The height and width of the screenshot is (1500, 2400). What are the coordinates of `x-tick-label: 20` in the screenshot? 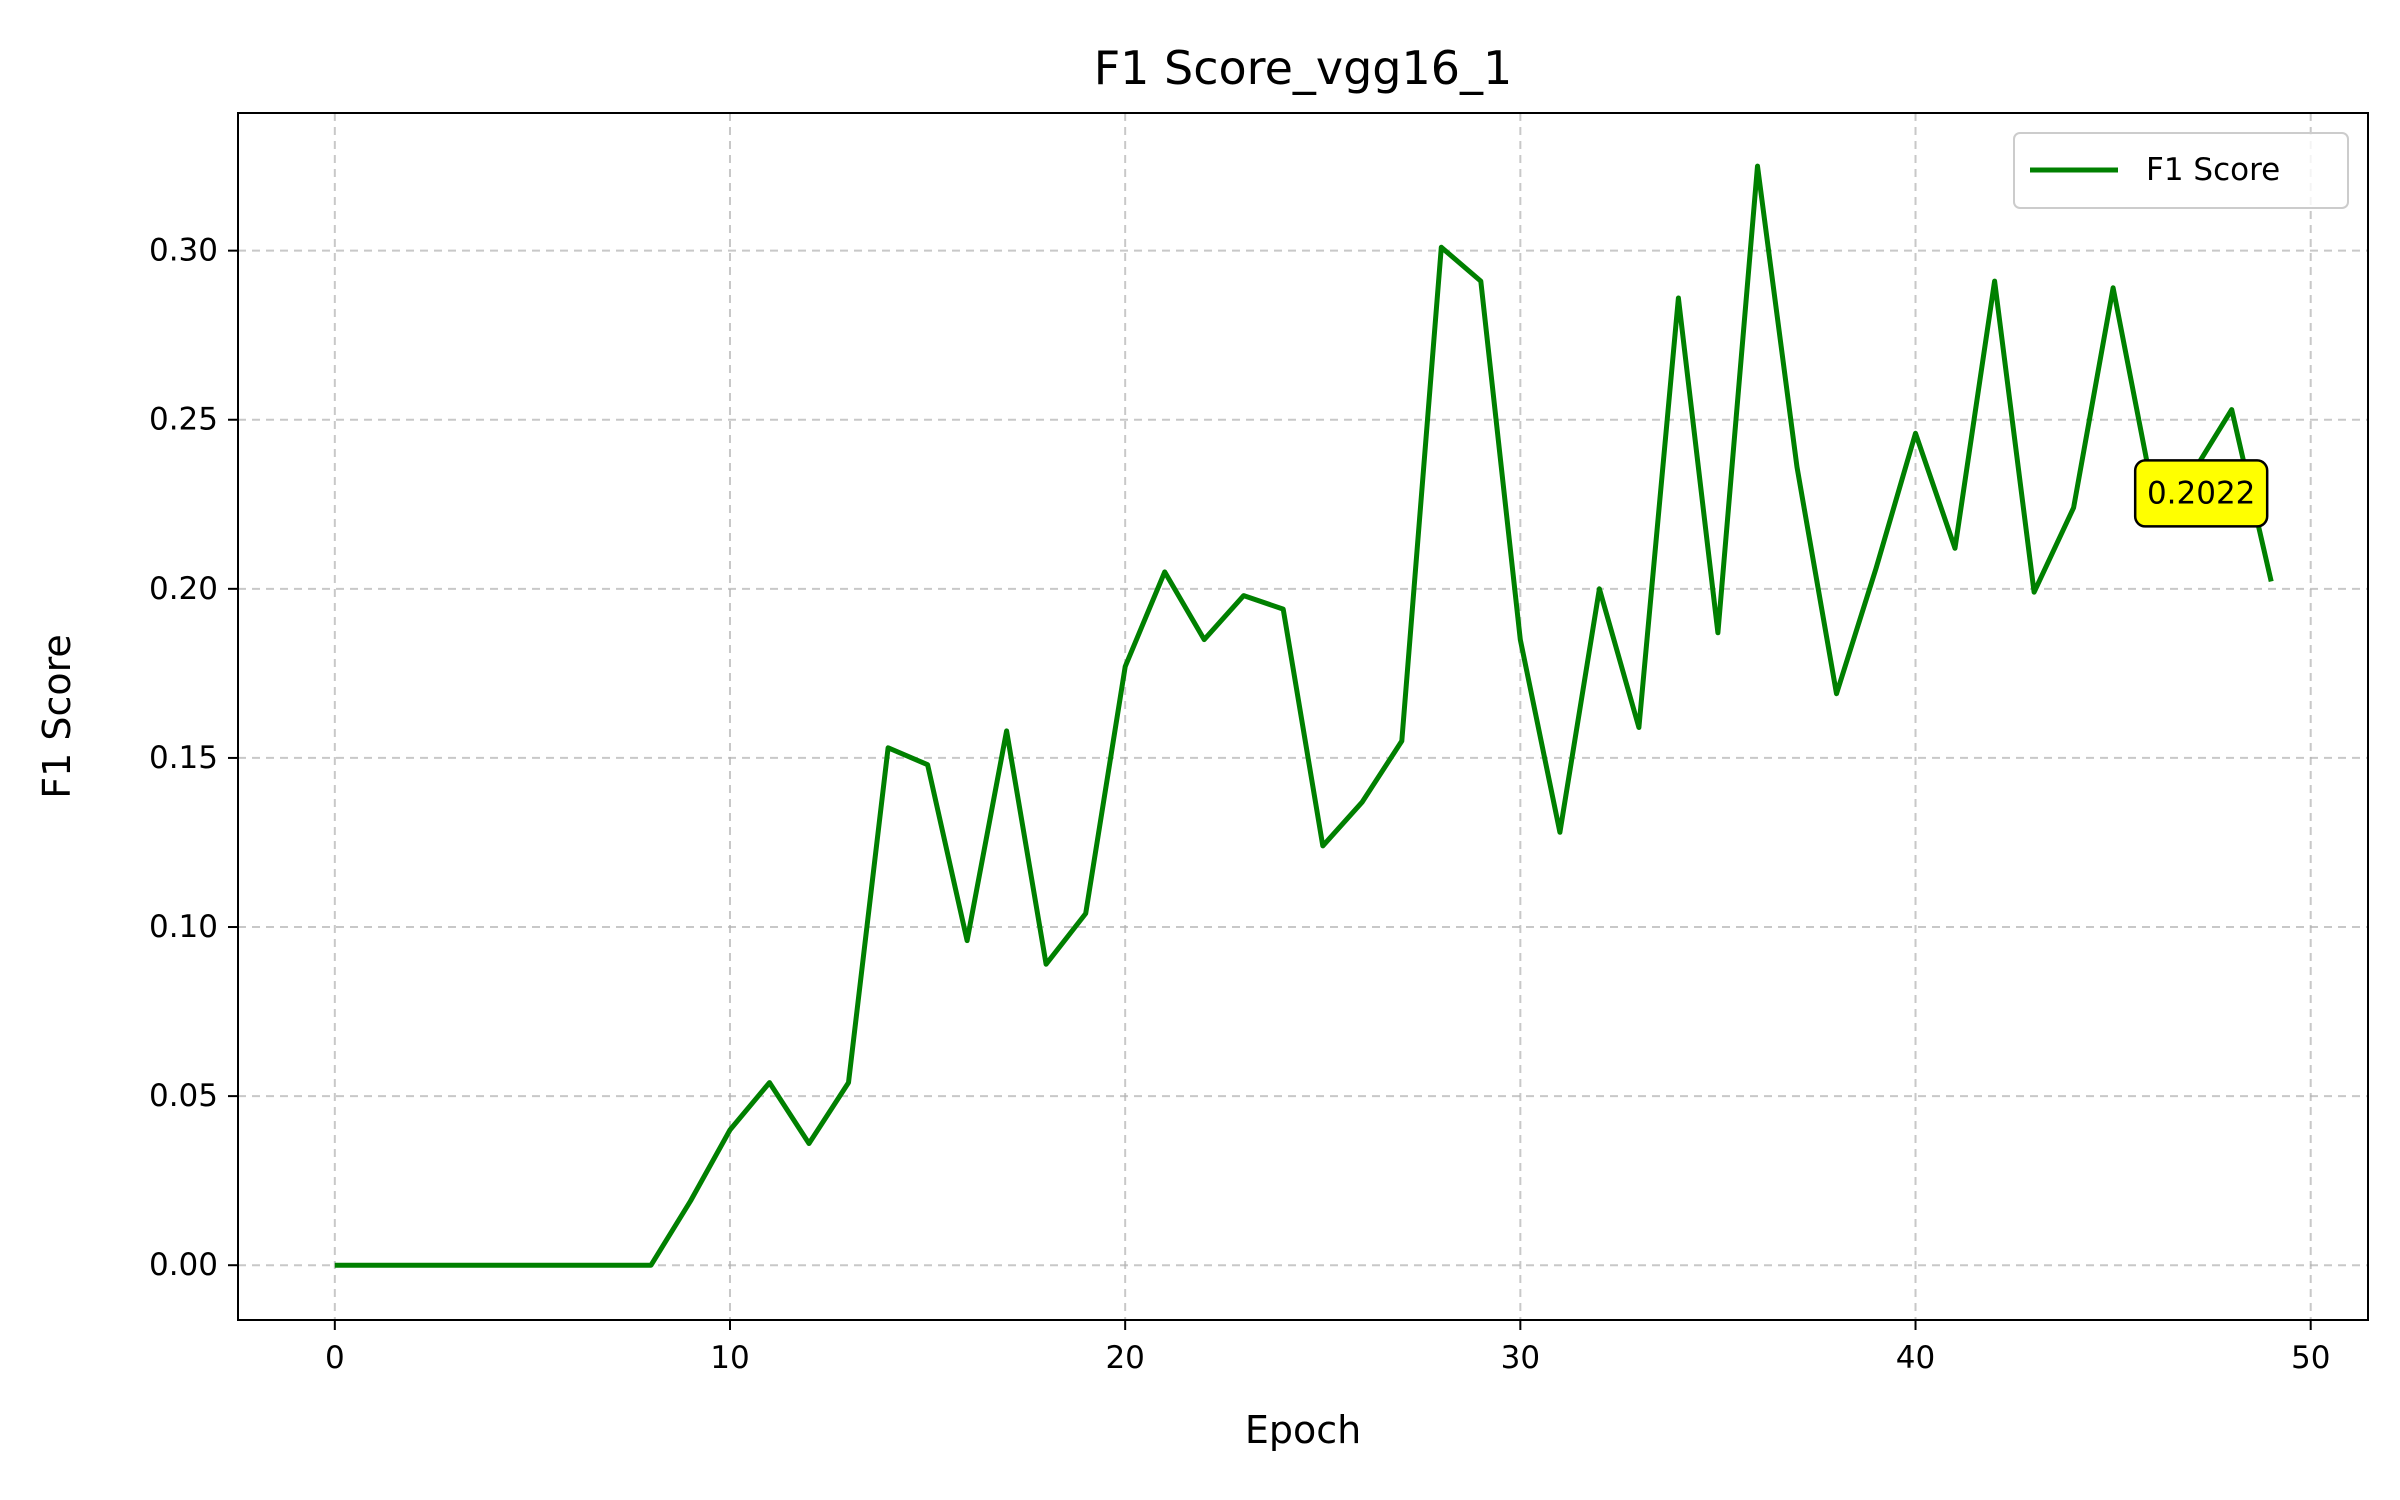 It's located at (1124, 1358).